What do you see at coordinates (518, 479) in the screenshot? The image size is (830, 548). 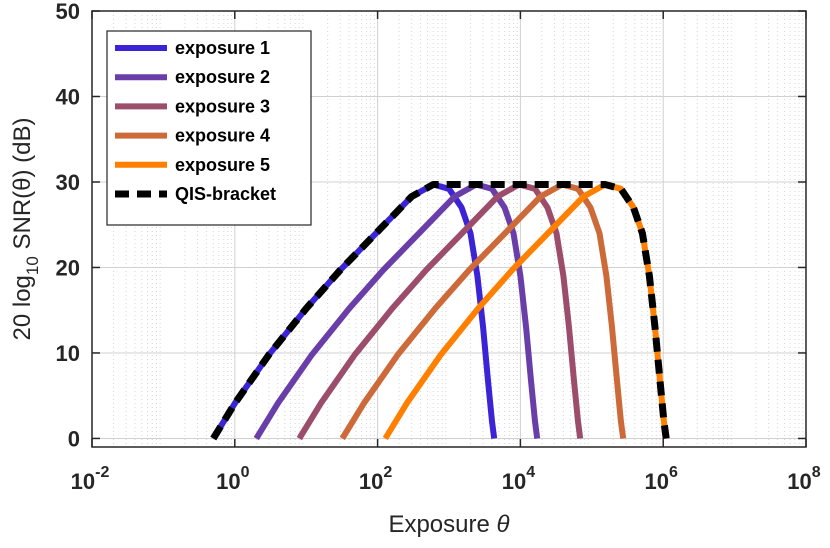 I see `x-tick-label: 10⁴` at bounding box center [518, 479].